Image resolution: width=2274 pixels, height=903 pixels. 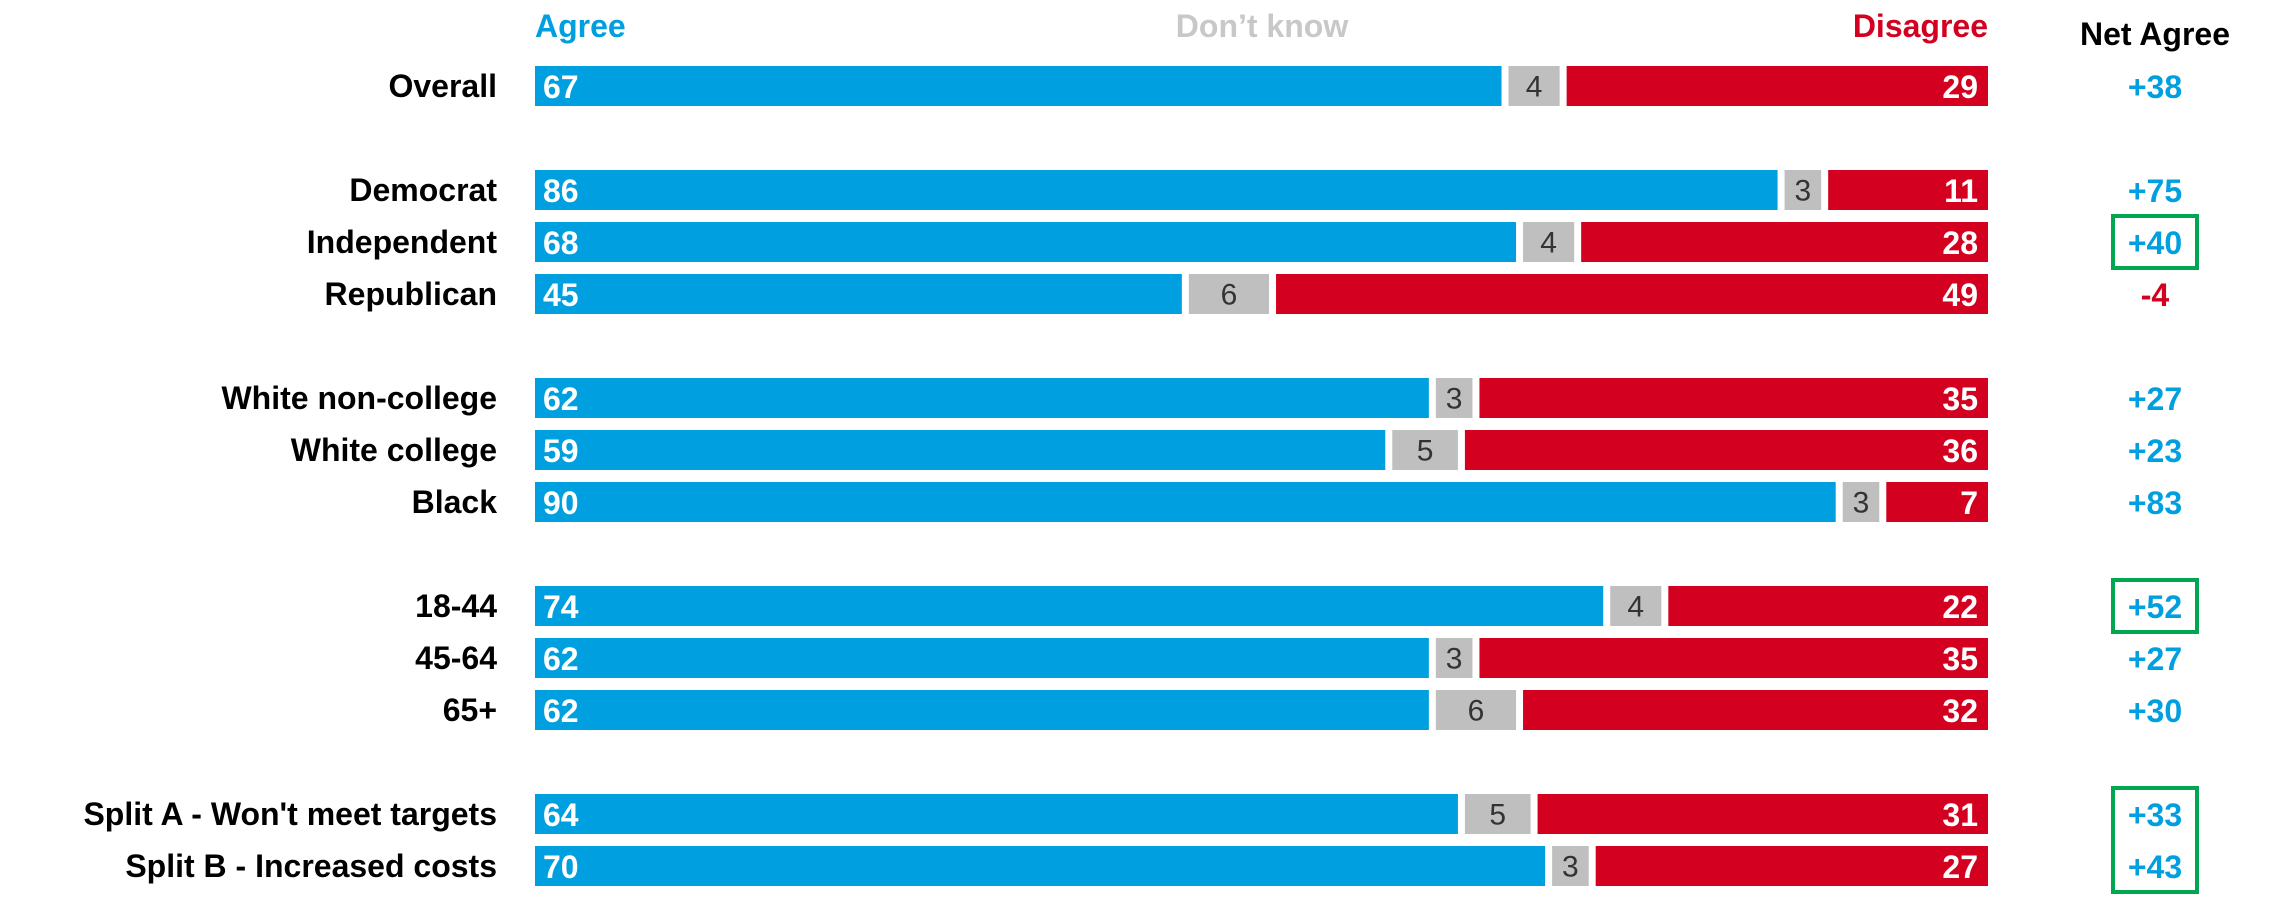 What do you see at coordinates (1920, 26) in the screenshot?
I see `legend-disagree: Disagree` at bounding box center [1920, 26].